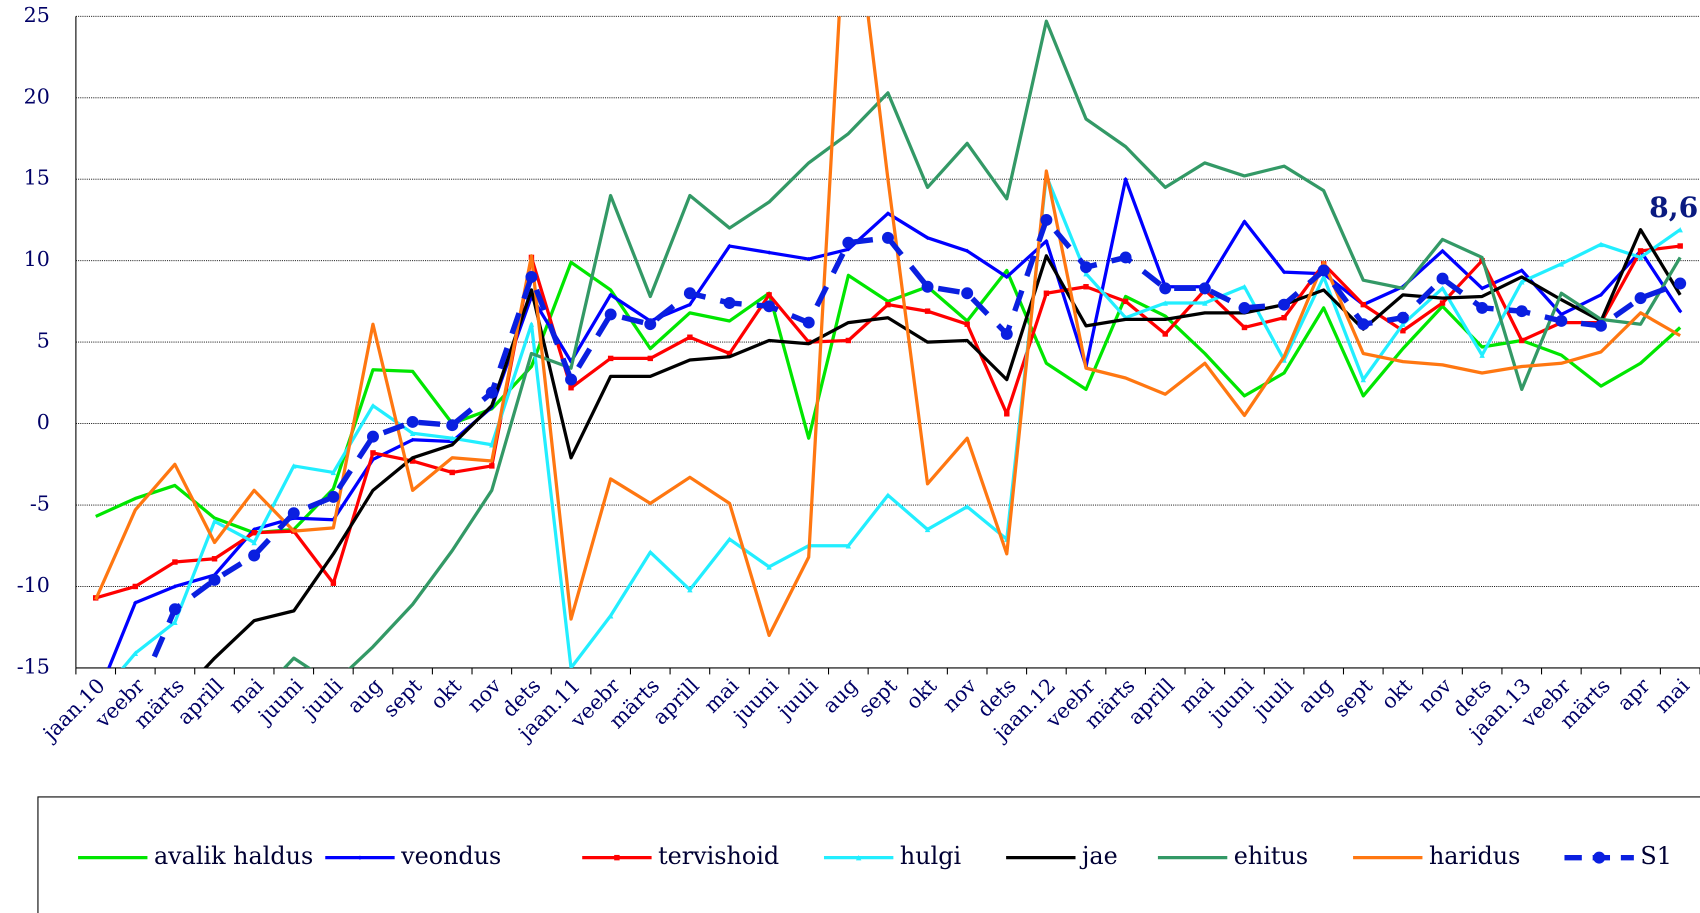 This screenshot has width=1700, height=913. I want to click on legend-label: haridus, so click(1474, 856).